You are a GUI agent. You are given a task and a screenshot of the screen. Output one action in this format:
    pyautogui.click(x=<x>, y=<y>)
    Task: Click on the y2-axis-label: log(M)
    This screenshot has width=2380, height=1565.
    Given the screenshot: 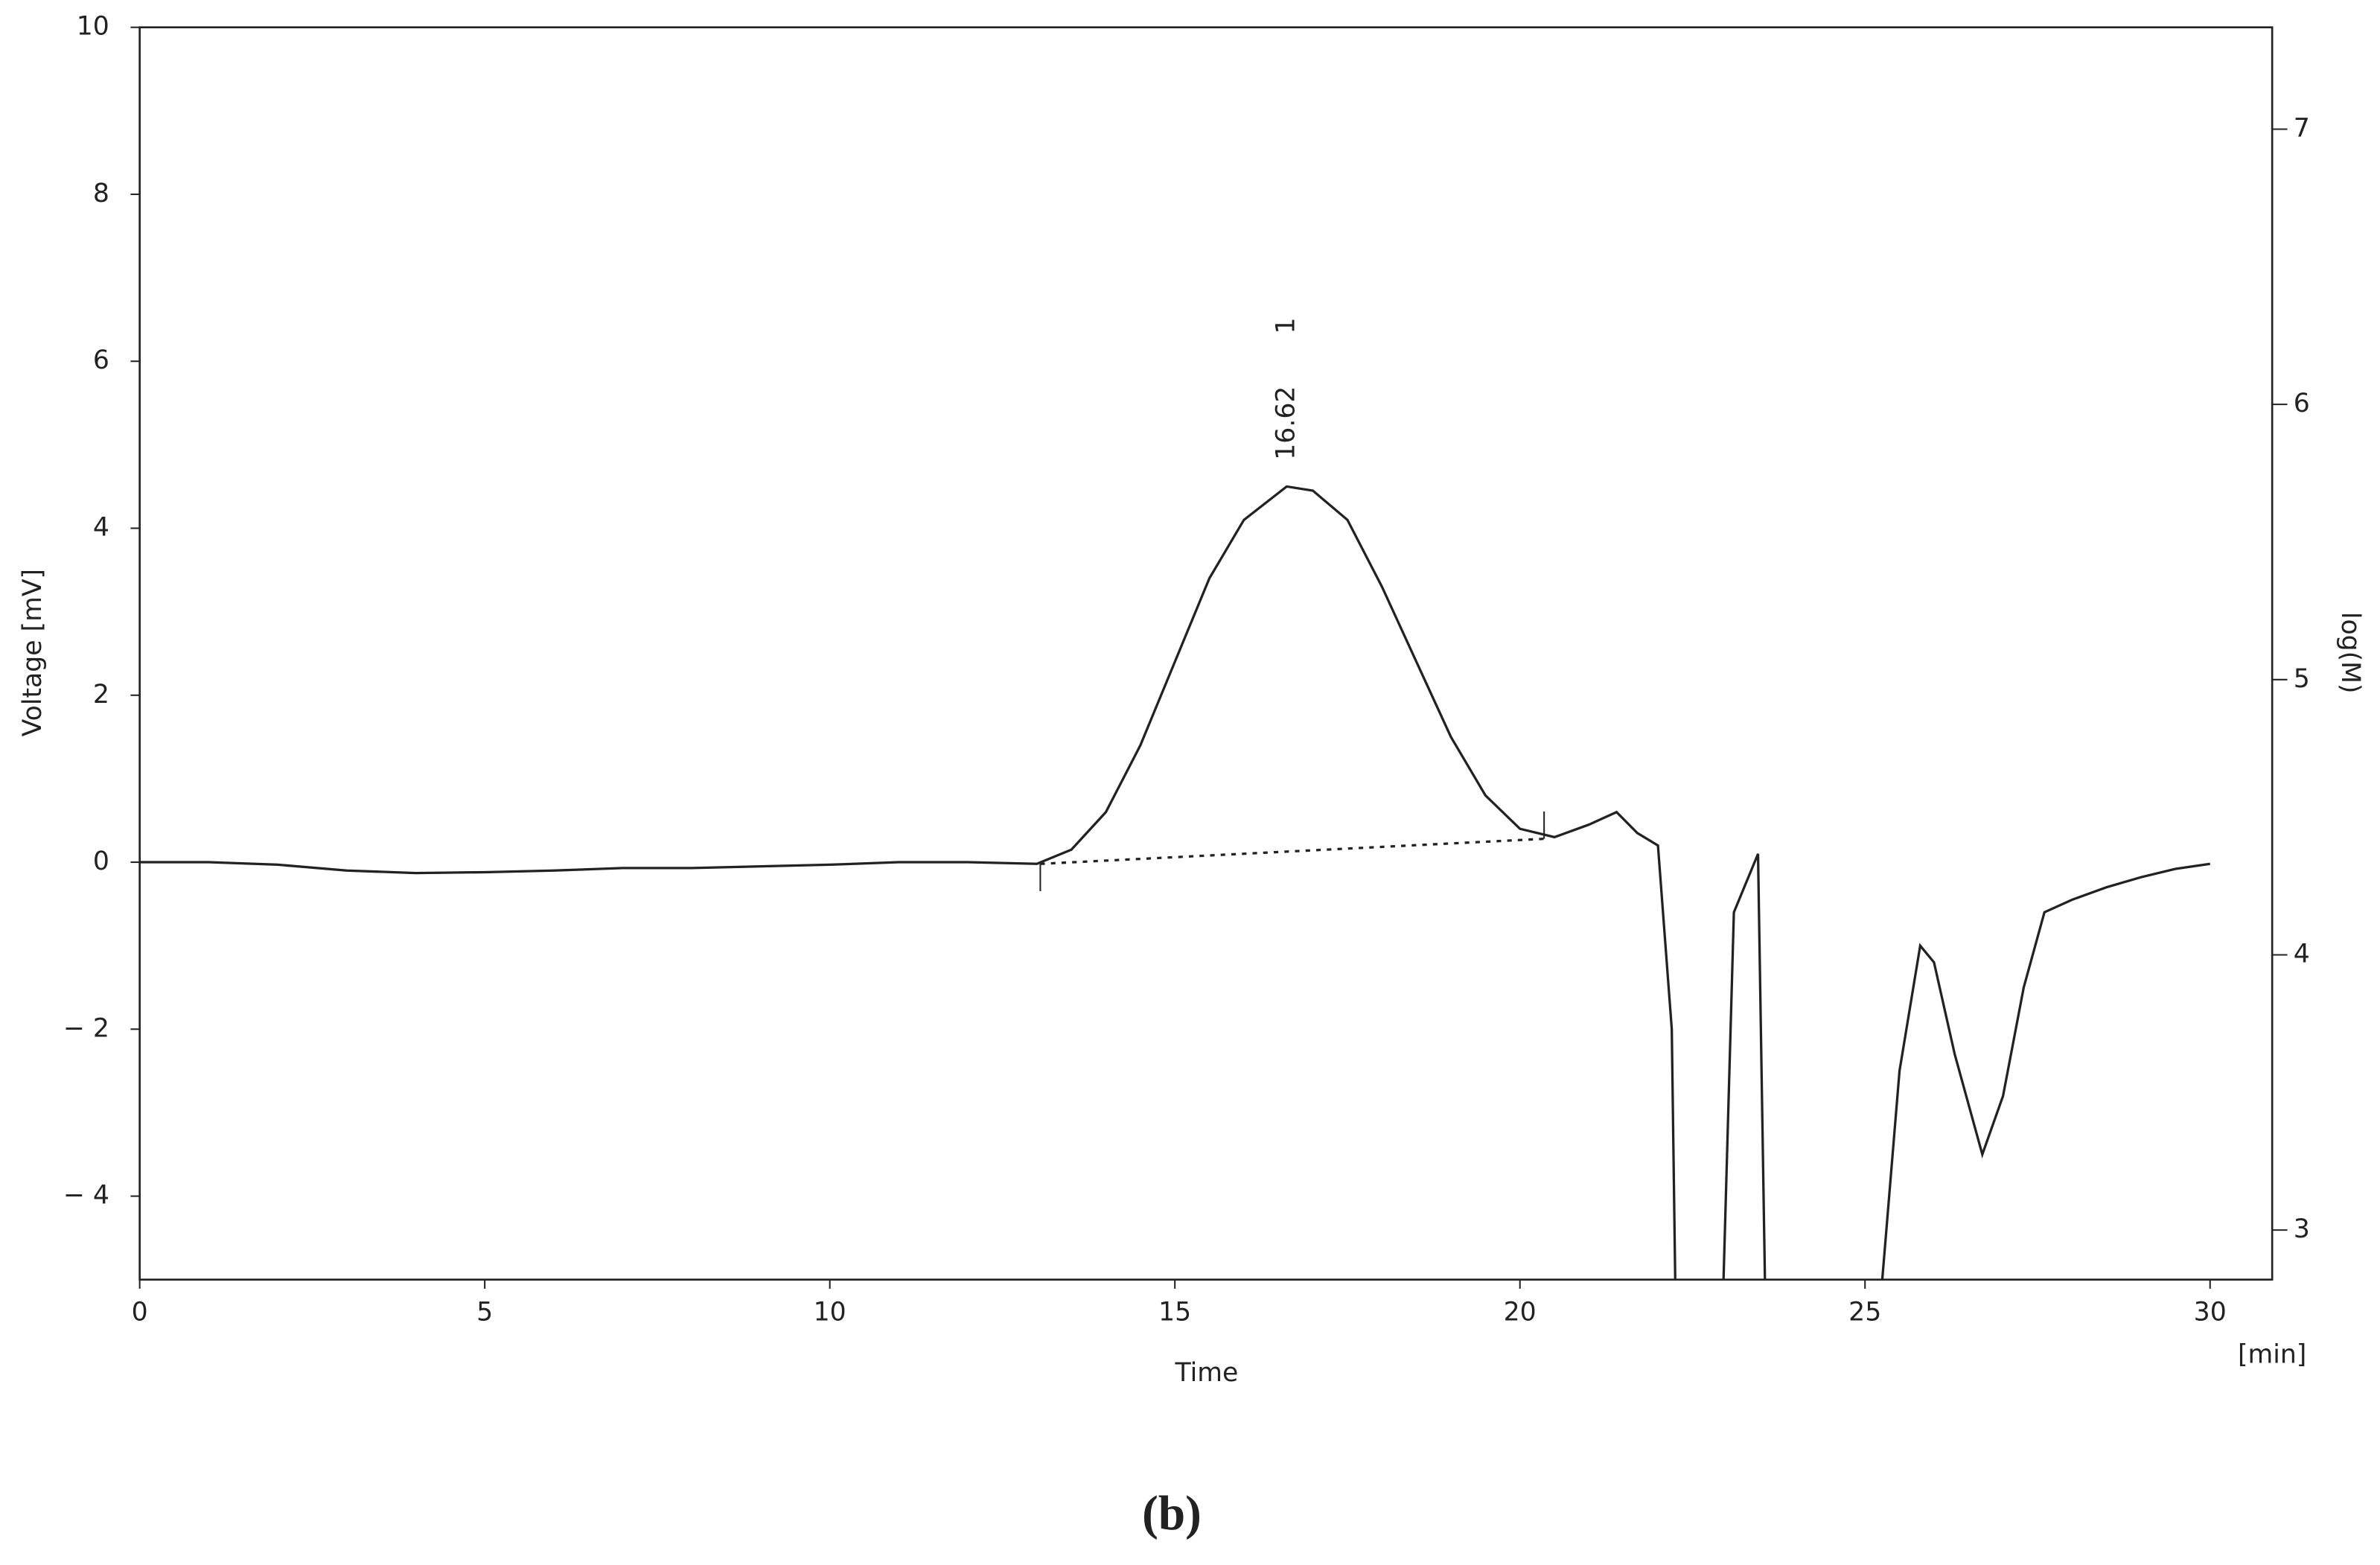 What is the action you would take?
    pyautogui.click(x=2350, y=653)
    